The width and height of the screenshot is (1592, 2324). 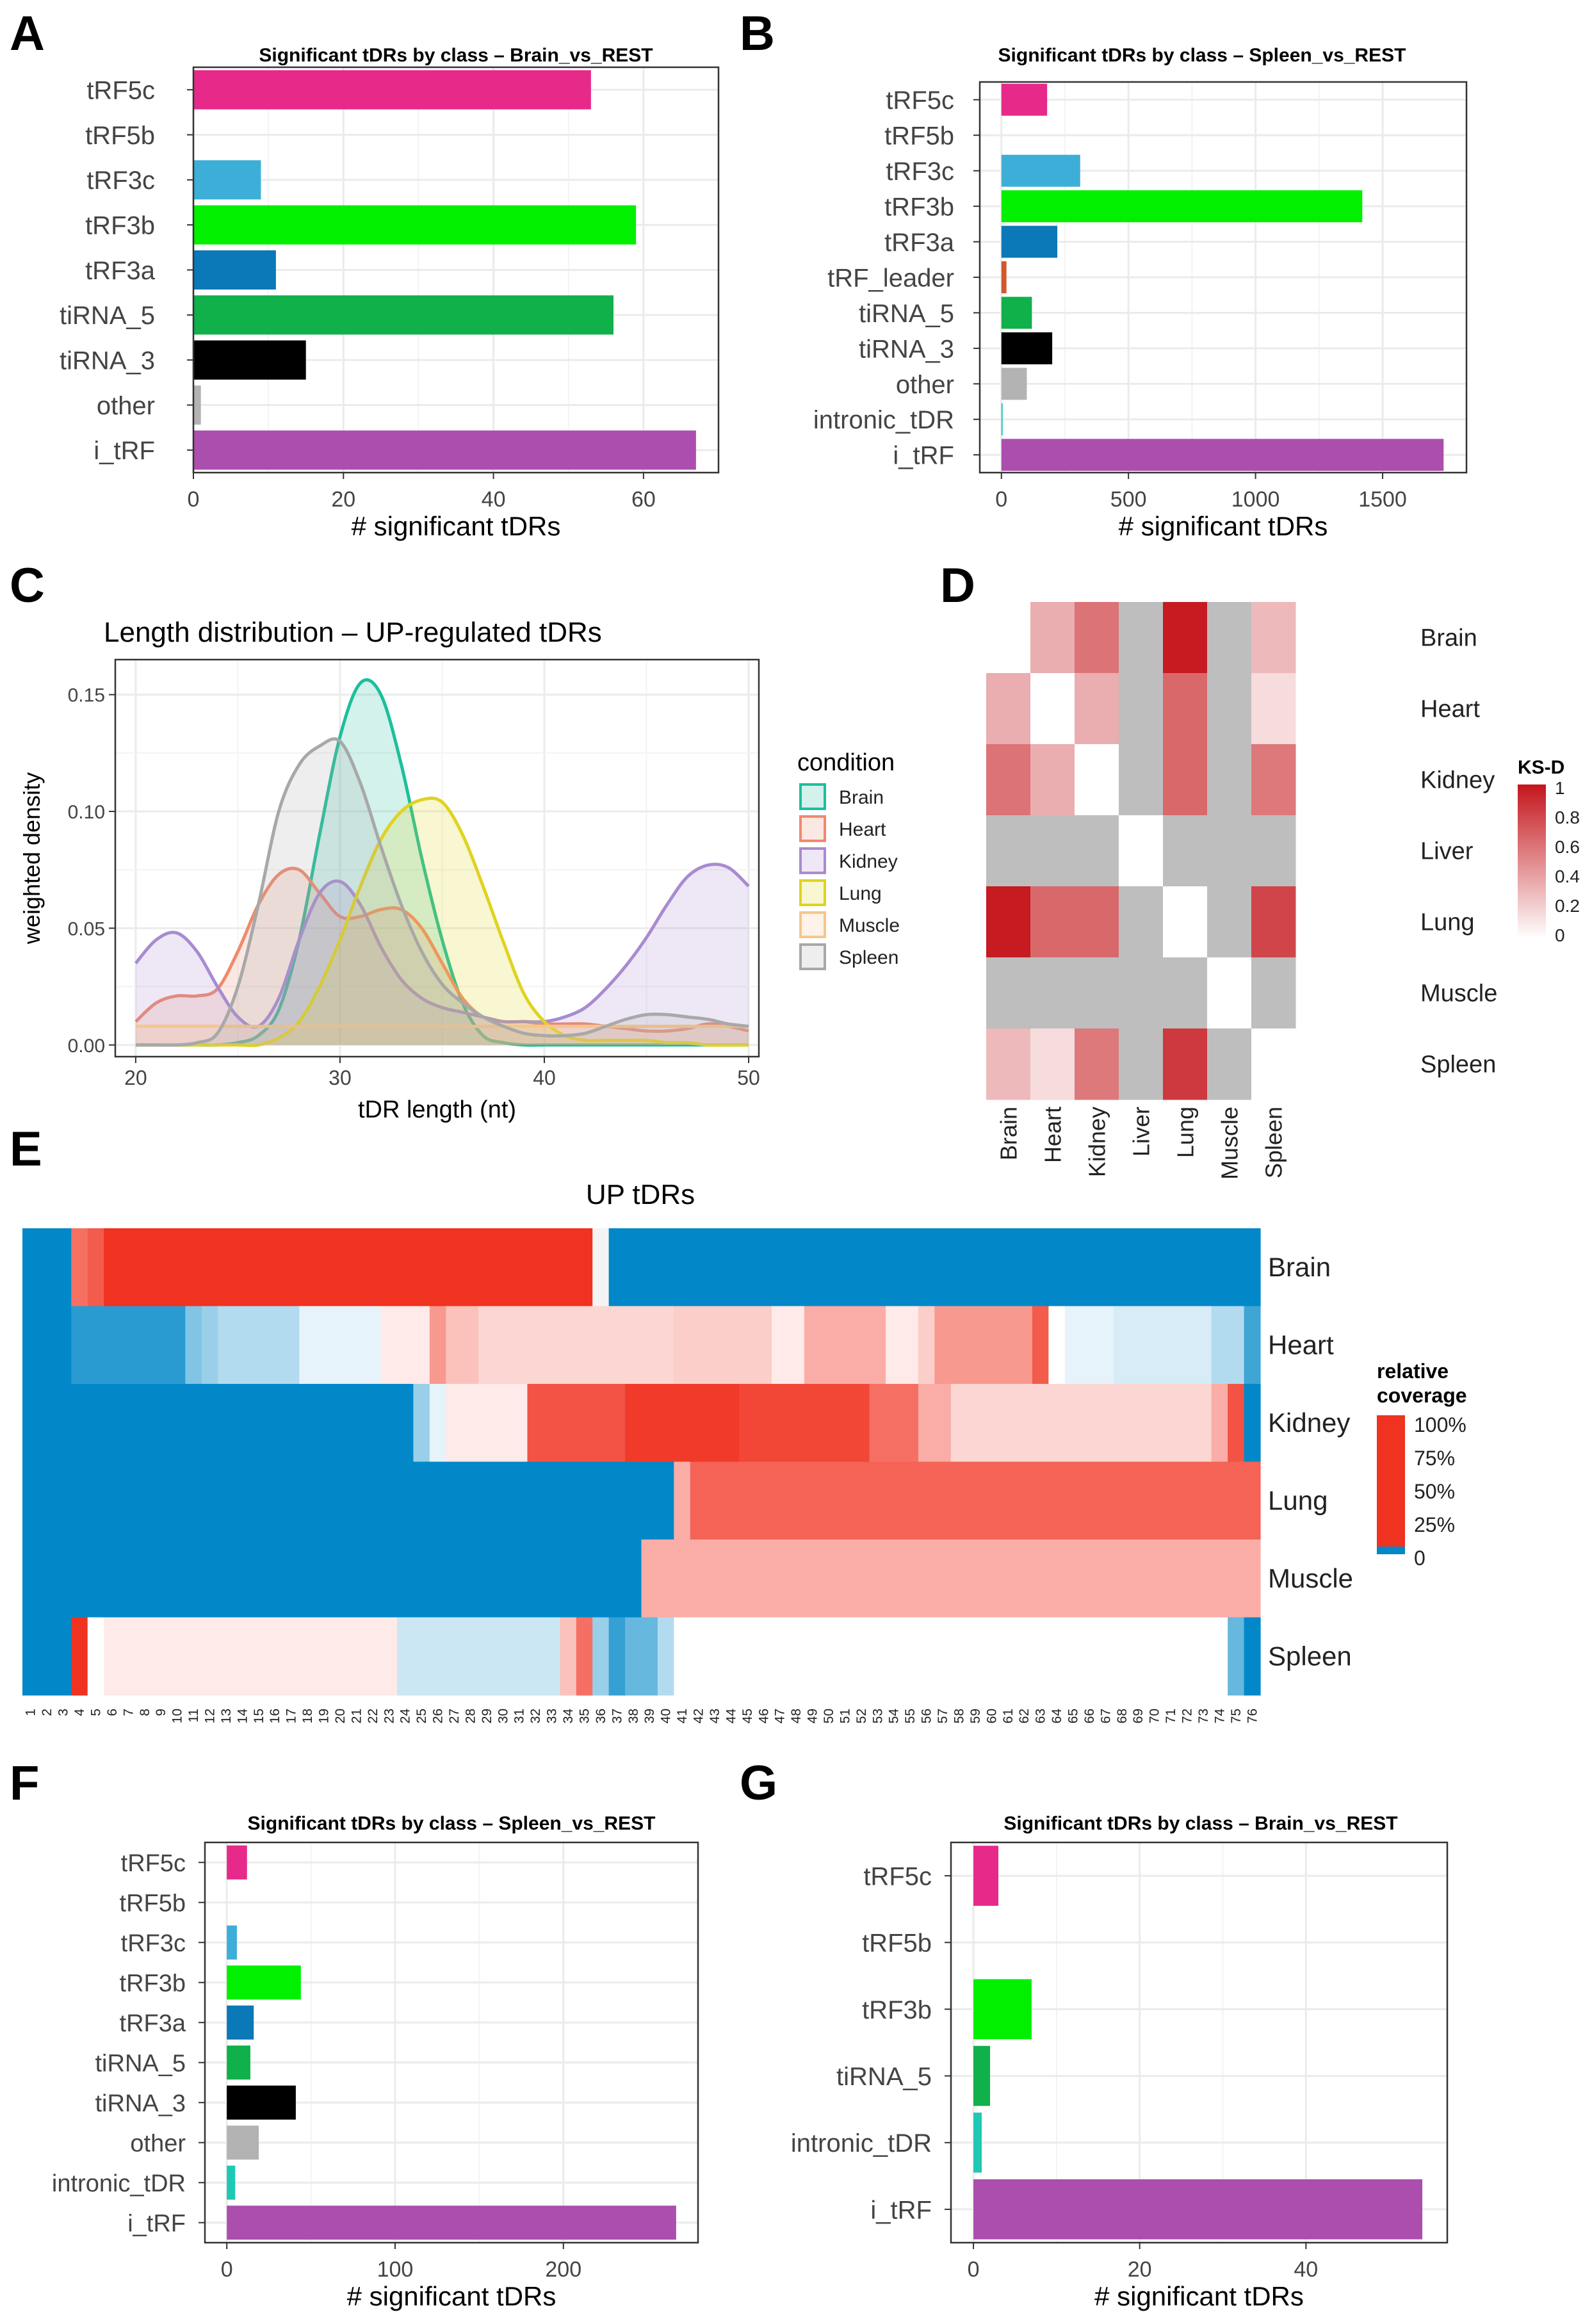 What do you see at coordinates (1532, 861) in the screenshot?
I see `colorbar` at bounding box center [1532, 861].